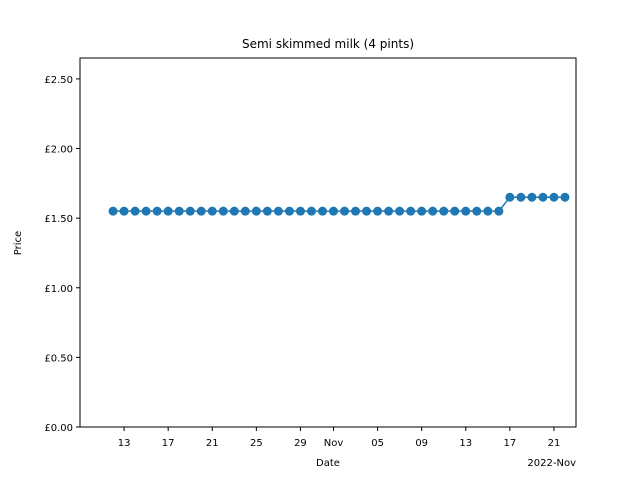 This screenshot has height=480, width=640. What do you see at coordinates (58, 80) in the screenshot?
I see `y-tick-label: £2.50` at bounding box center [58, 80].